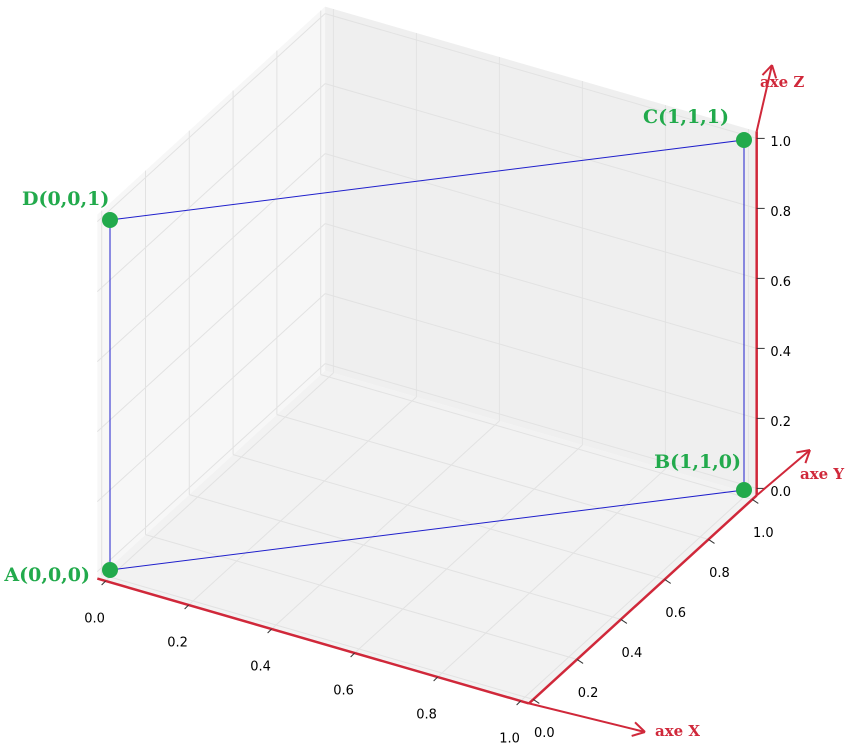 Image resolution: width=853 pixels, height=744 pixels. Describe the element at coordinates (675, 613) in the screenshot. I see `y-tick-label: 0.6` at that location.